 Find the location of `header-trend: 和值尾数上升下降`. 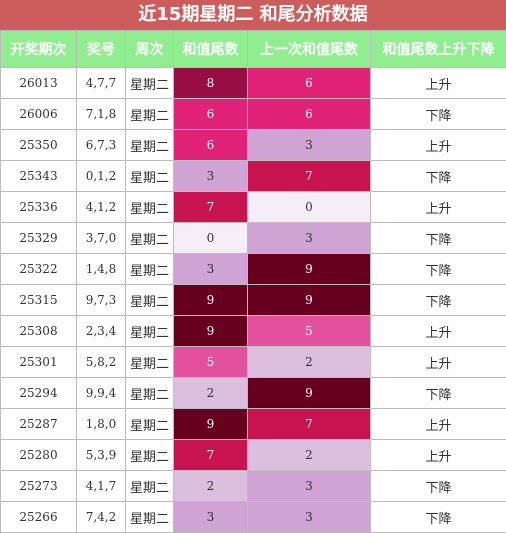

header-trend: 和值尾数上升下降 is located at coordinates (438, 49).